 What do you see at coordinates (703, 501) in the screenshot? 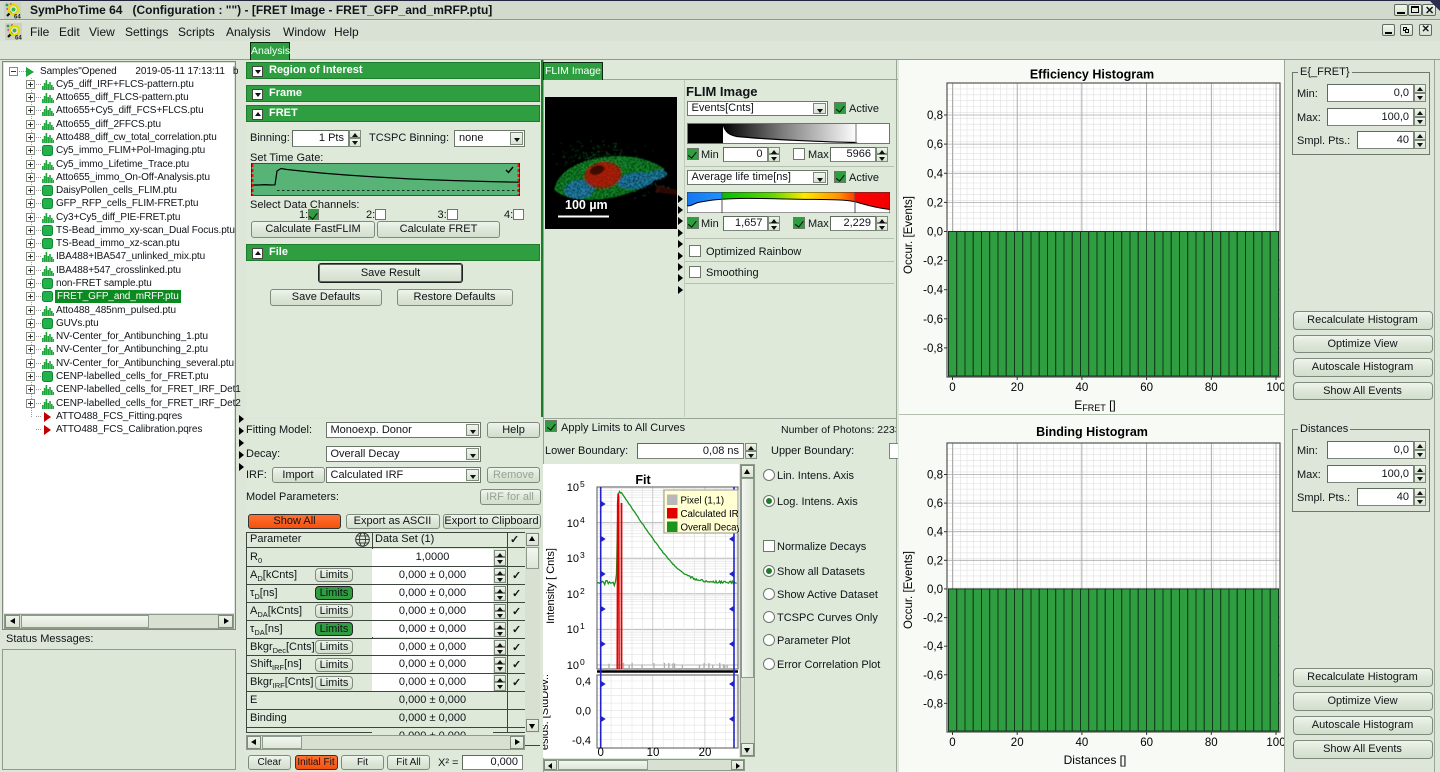
I see `svg-text: Pixel (1,1)` at bounding box center [703, 501].